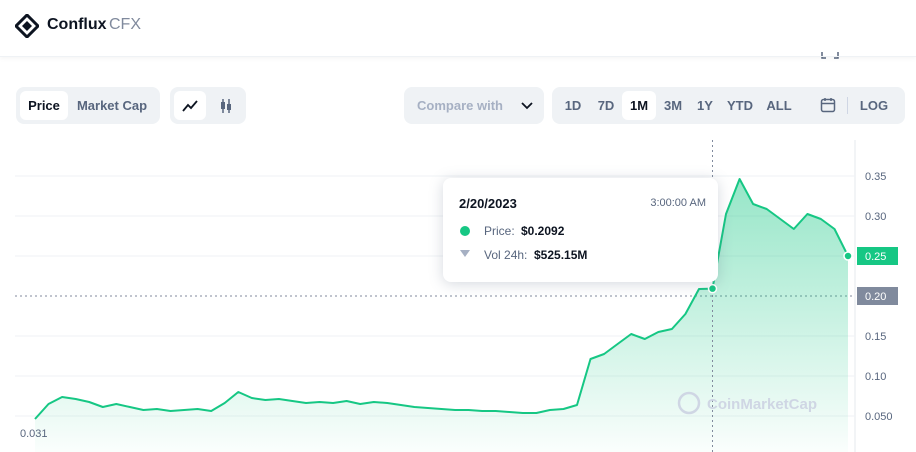 The width and height of the screenshot is (916, 452). Describe the element at coordinates (828, 105) in the screenshot. I see `calendar-icon` at that location.